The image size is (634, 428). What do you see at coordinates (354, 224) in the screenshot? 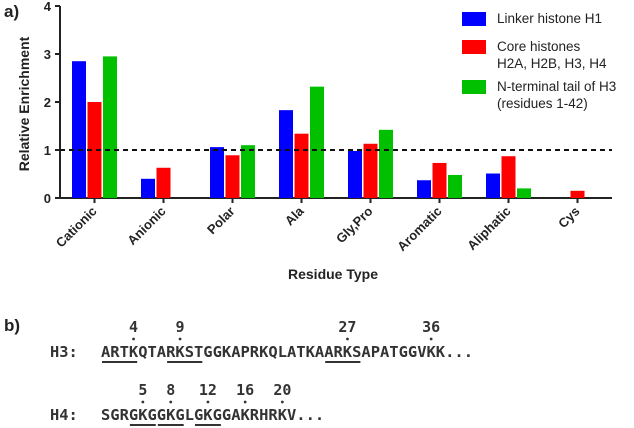
I see `x-tick-label: Gly,Pro` at bounding box center [354, 224].